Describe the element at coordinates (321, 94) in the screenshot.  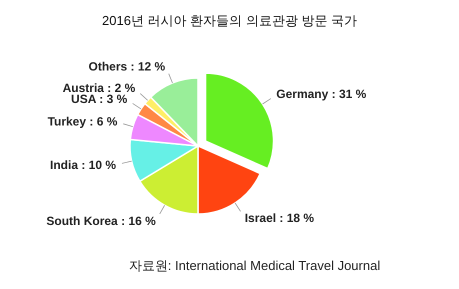
I see `slice-label: Germany : 31 %` at that location.